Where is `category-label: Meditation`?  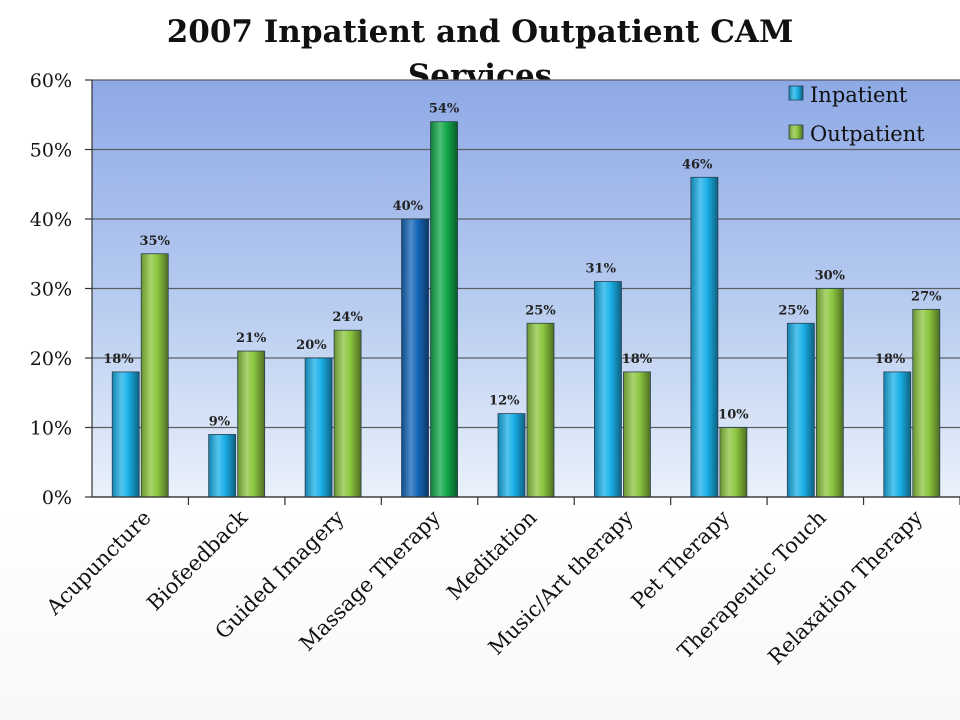 category-label: Meditation is located at coordinates (491, 555).